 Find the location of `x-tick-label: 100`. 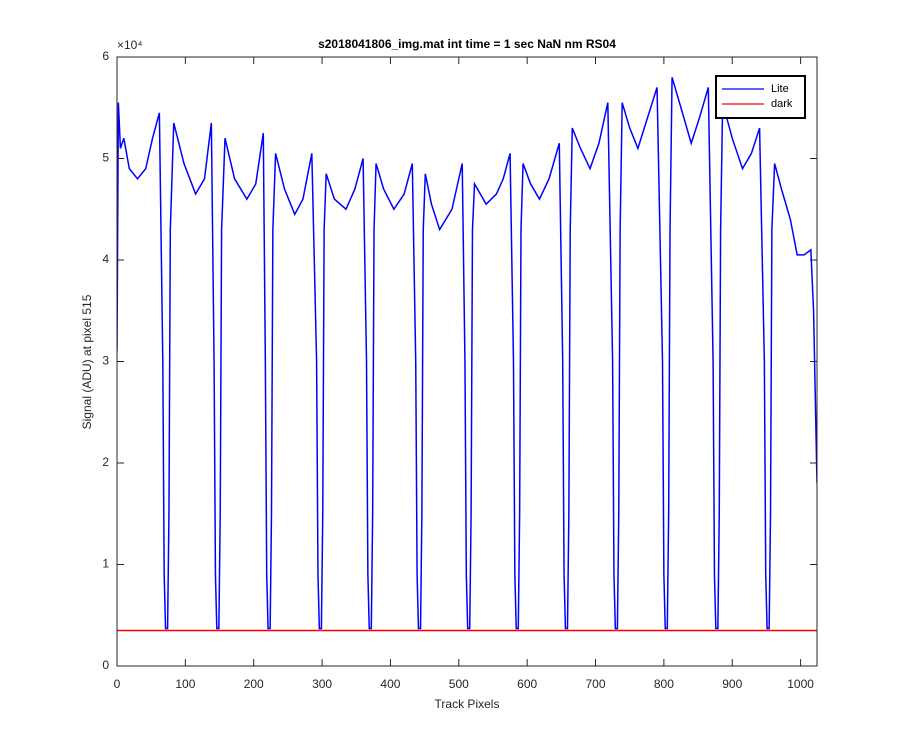

x-tick-label: 100 is located at coordinates (185, 684).